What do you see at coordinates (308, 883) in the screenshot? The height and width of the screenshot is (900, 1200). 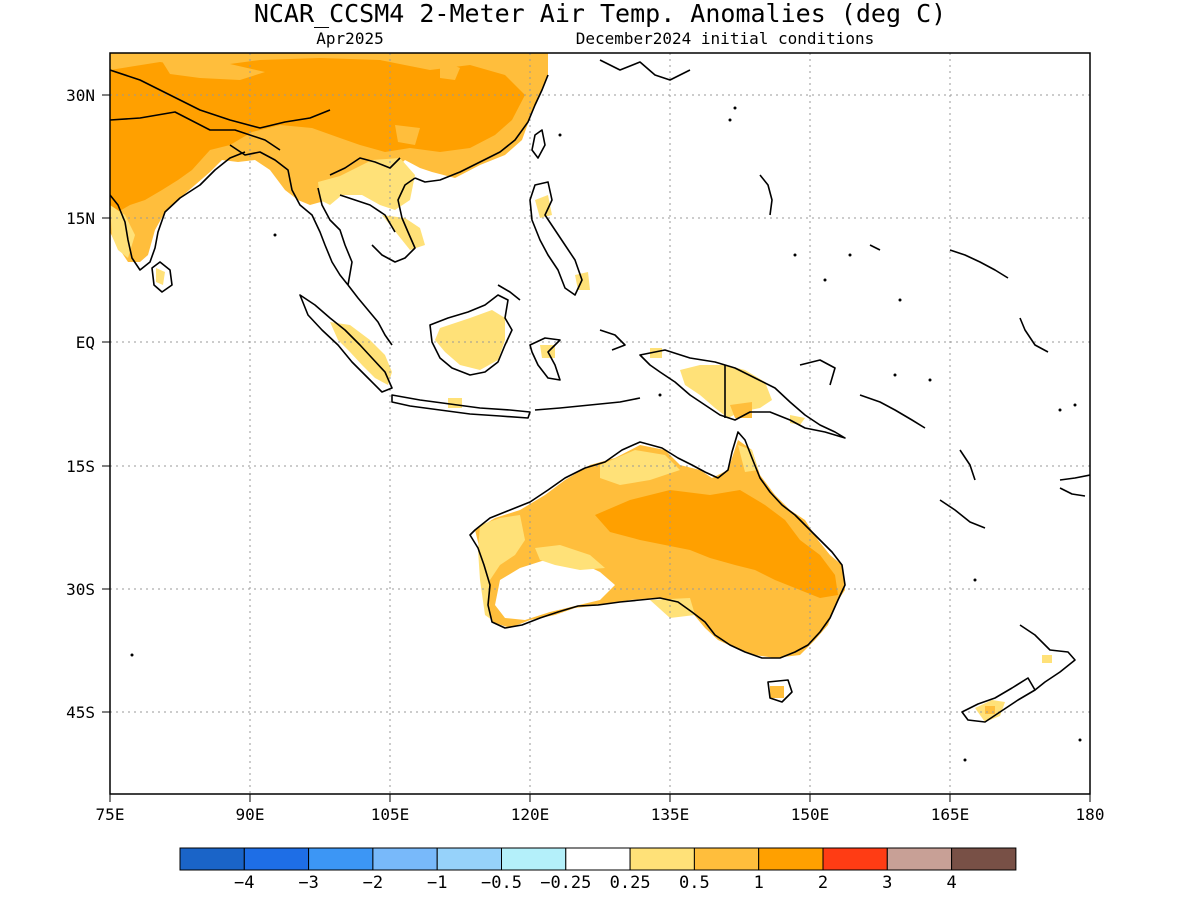 I see `colorbar-label: −3` at bounding box center [308, 883].